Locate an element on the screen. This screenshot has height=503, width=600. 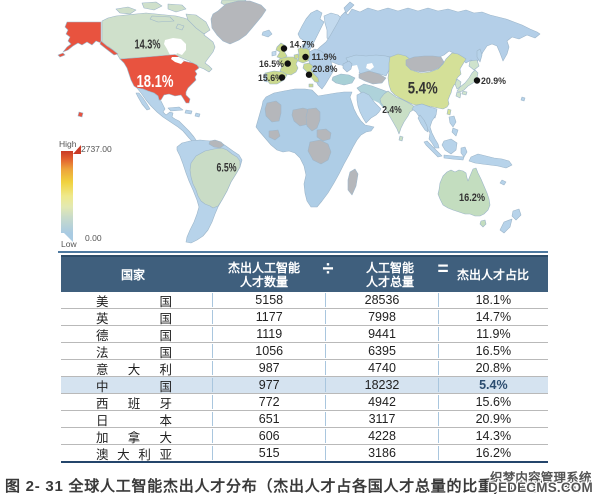
svg-text: 11.9% is located at coordinates (325, 57).